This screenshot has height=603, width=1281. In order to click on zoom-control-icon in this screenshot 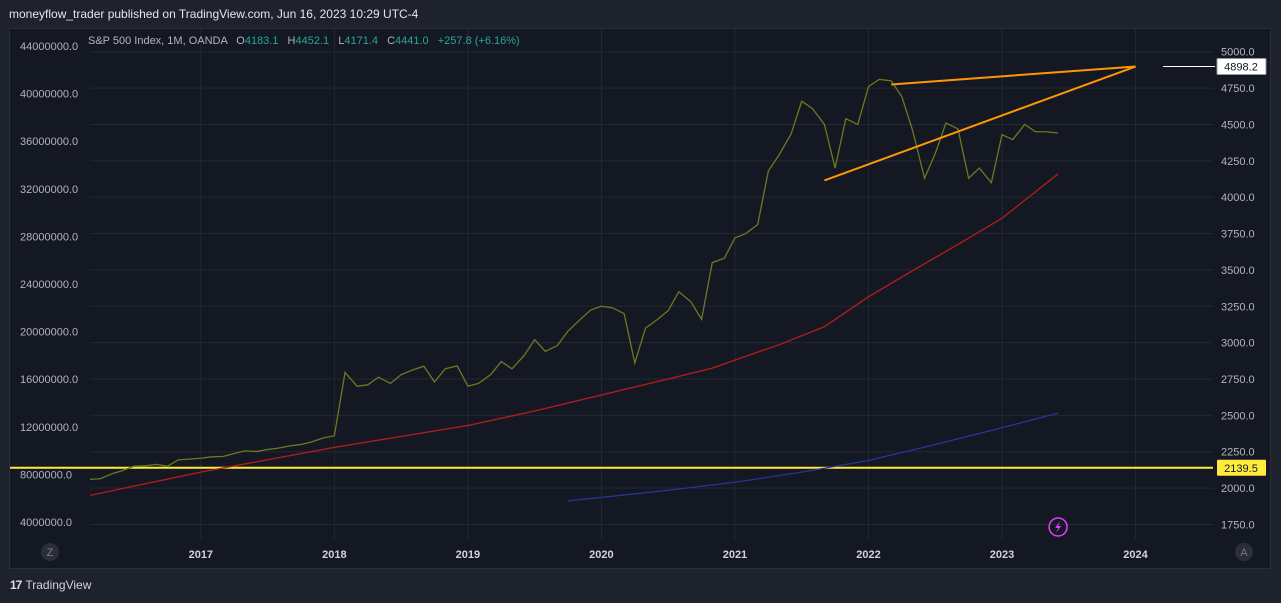, I will do `click(50, 552)`.